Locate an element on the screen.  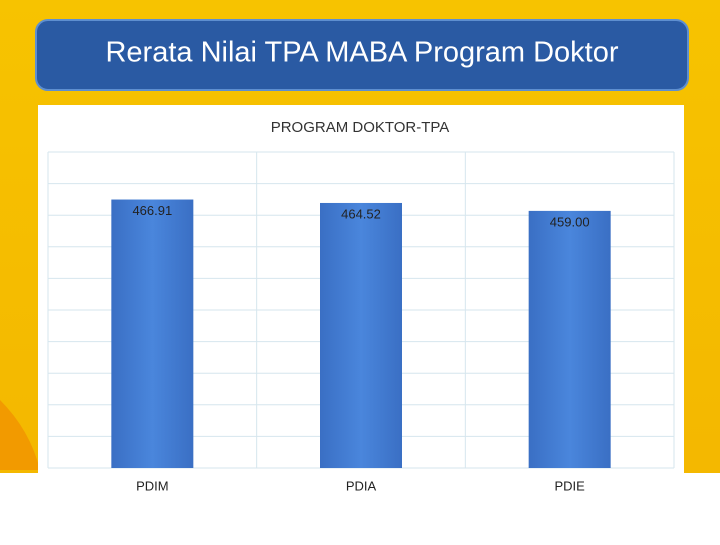
x-tick-label: PDIE is located at coordinates (569, 485).